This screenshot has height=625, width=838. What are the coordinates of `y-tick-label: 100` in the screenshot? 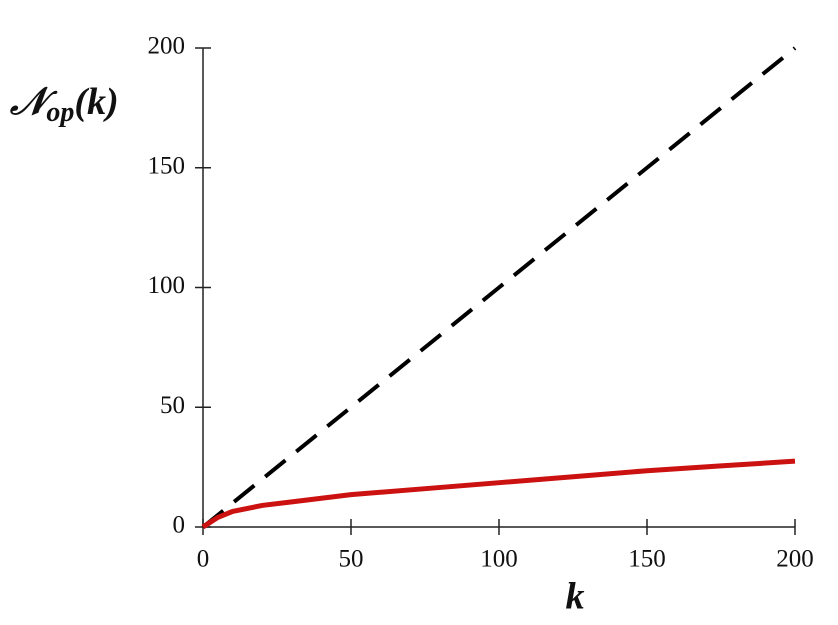 It's located at (167, 285).